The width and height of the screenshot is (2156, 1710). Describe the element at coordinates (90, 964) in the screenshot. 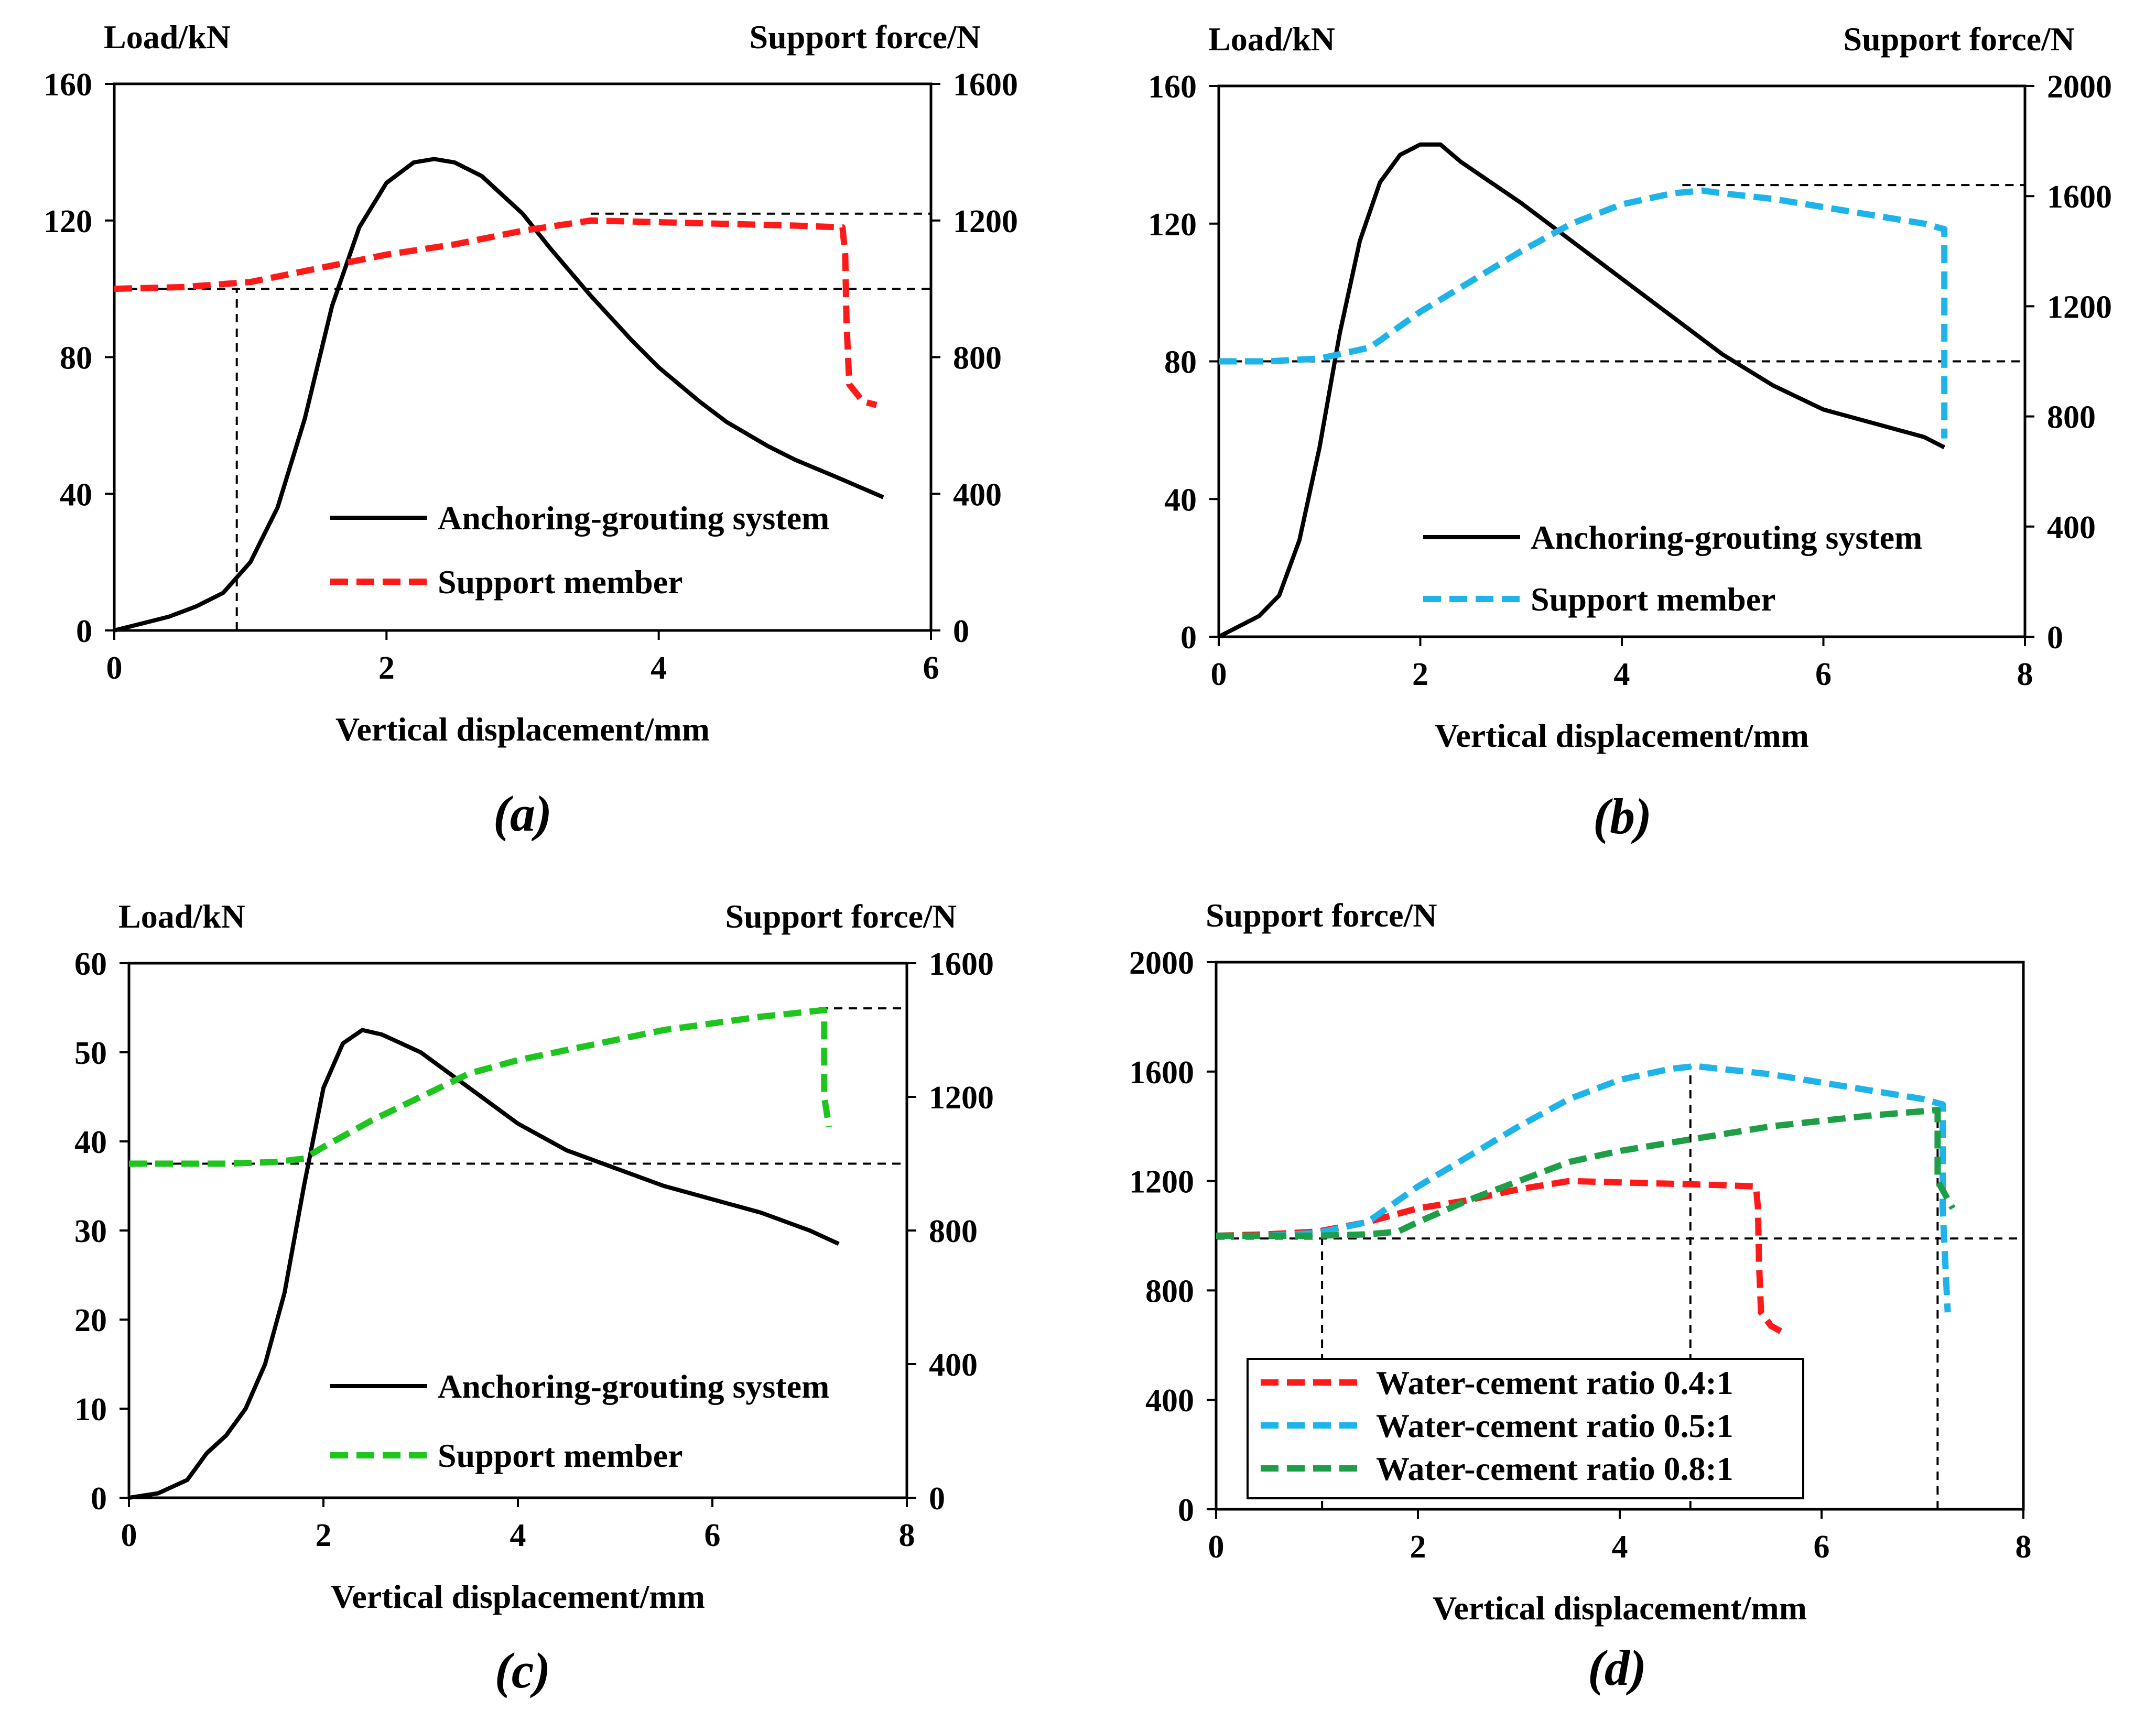

I see `y-left-tick-label: 60` at that location.